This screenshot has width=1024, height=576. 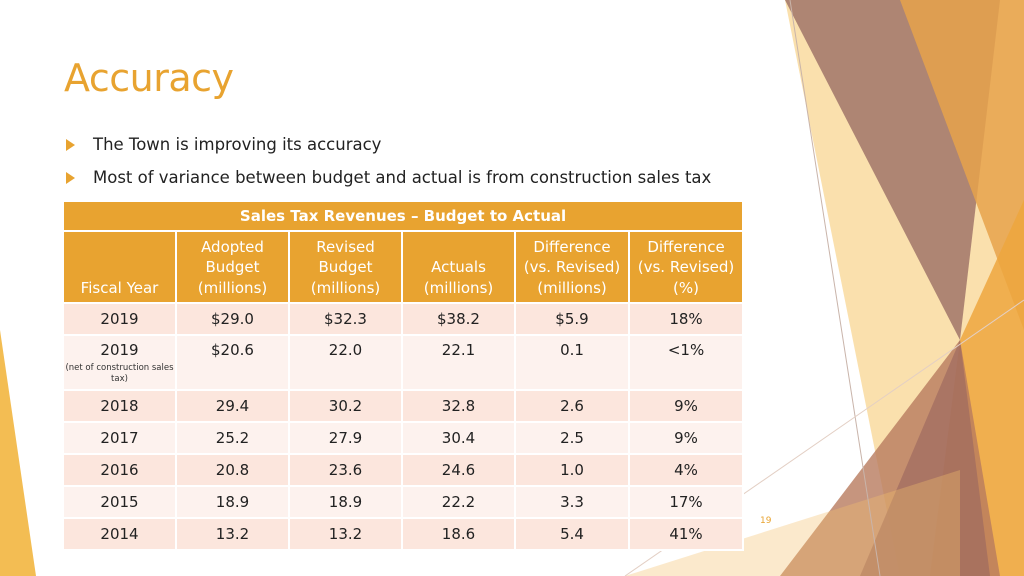 I want to click on cell-value: 2014, so click(x=119, y=534).